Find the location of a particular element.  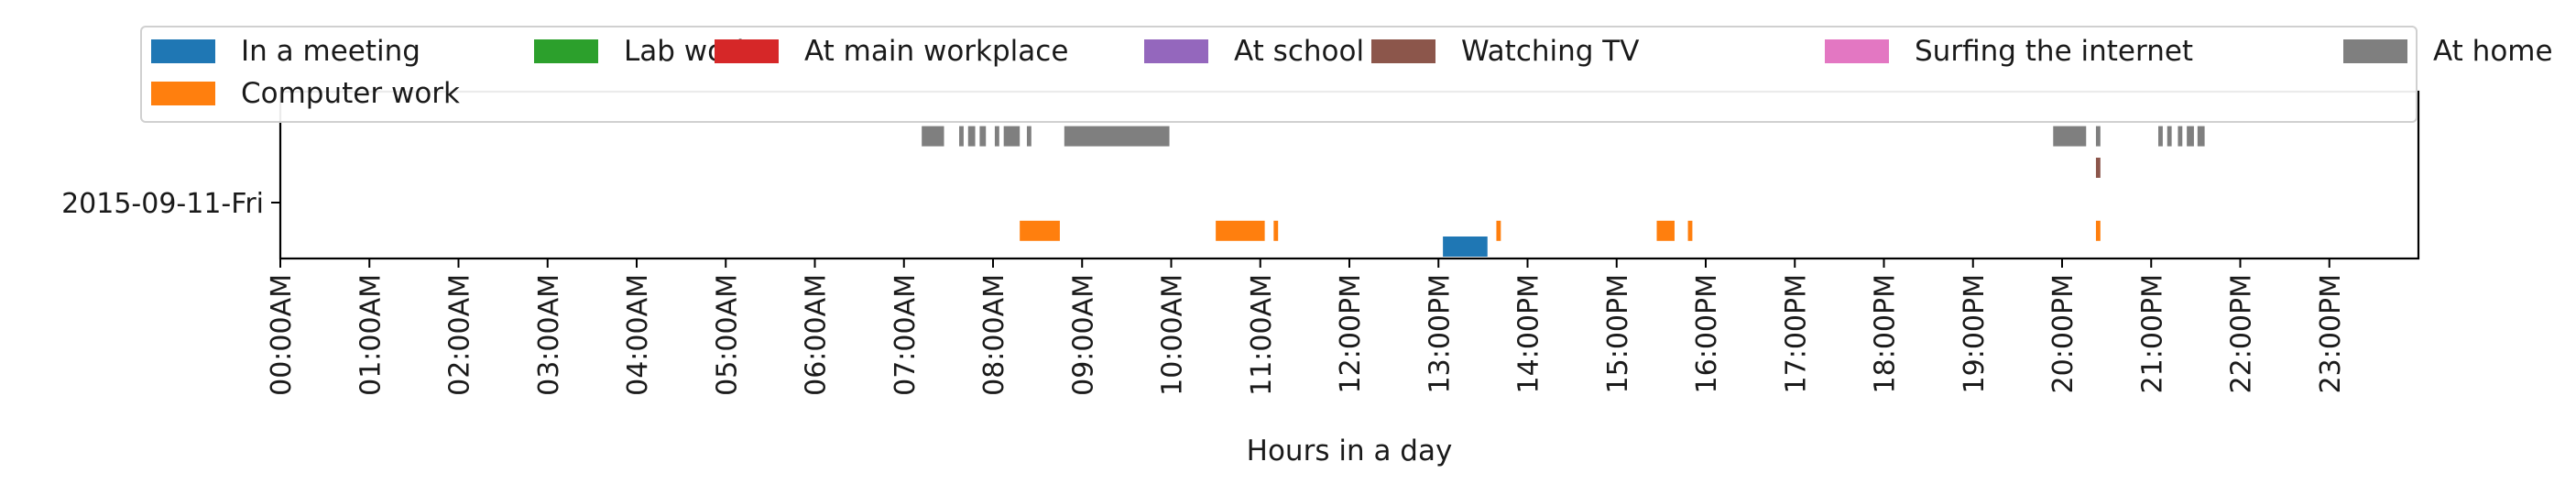

x-tick-label: 14:00PM is located at coordinates (1529, 333).